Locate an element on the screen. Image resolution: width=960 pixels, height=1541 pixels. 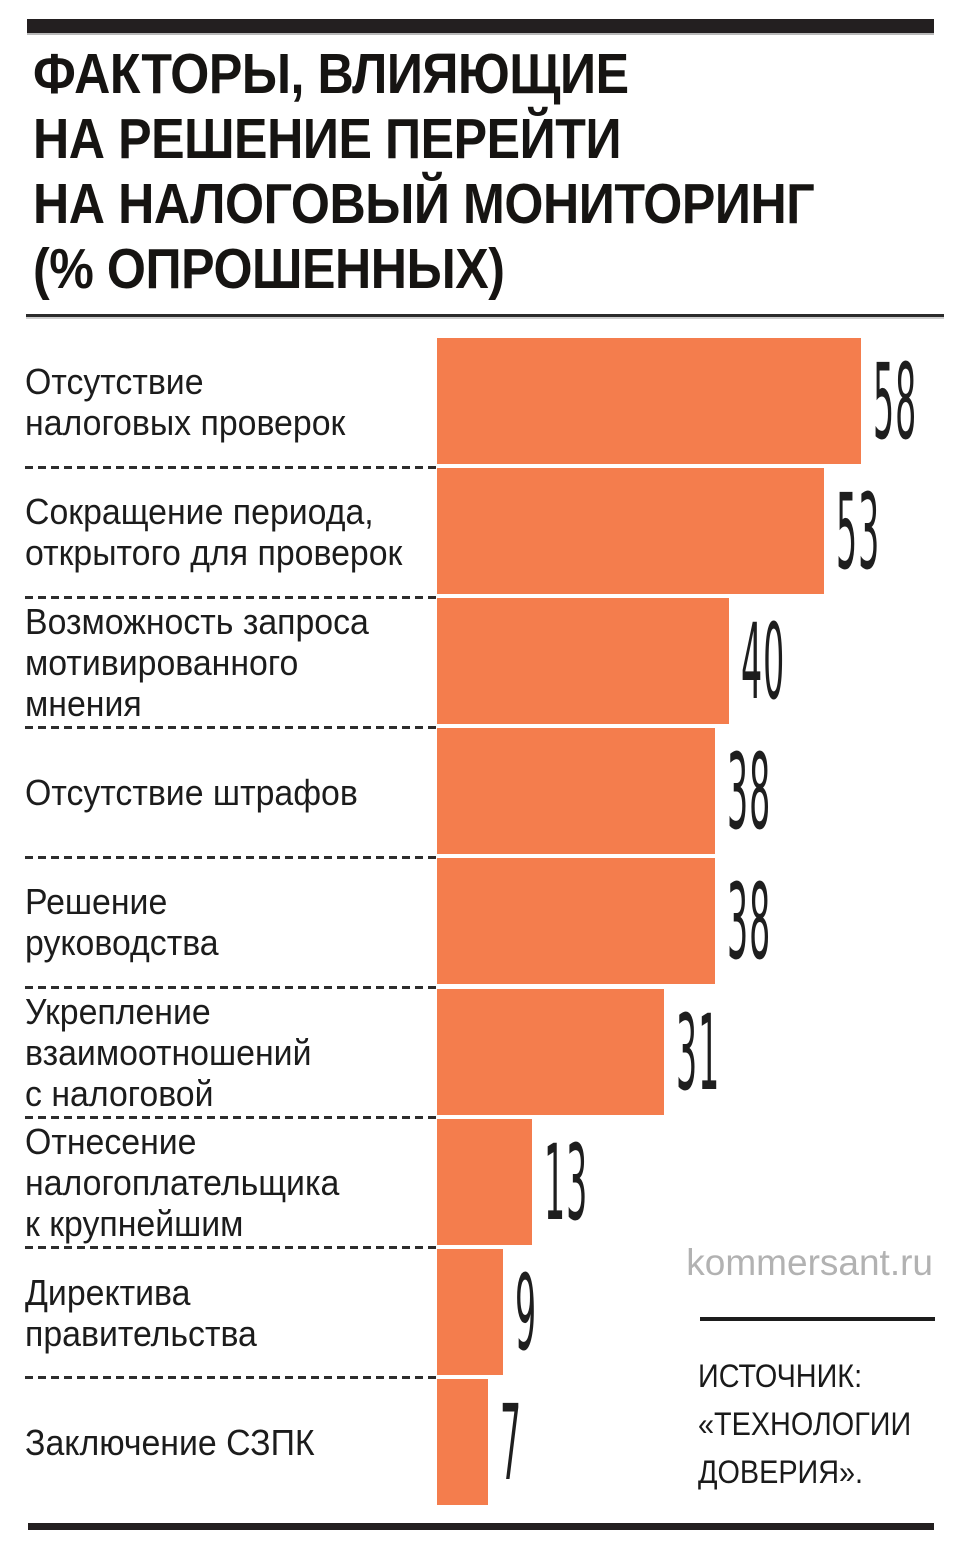
category-label-line: Сокращение периода, is located at coordinates (199, 512).